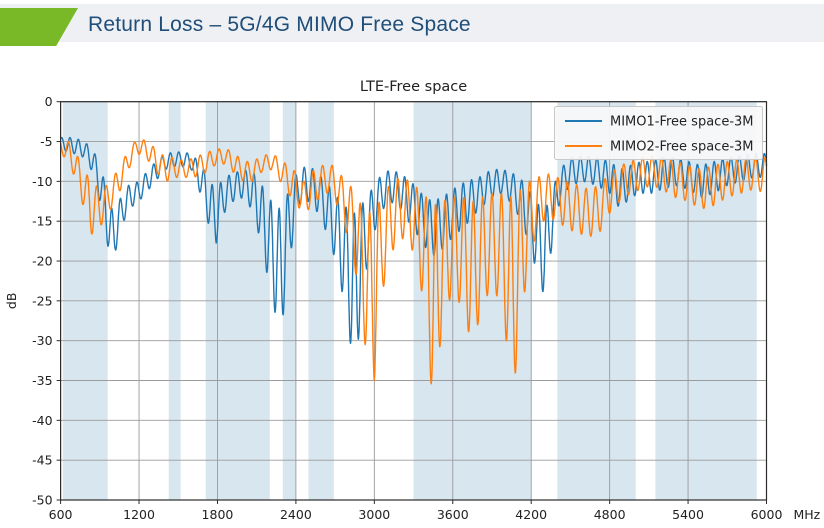 The height and width of the screenshot is (528, 824). Describe the element at coordinates (49, 101) in the screenshot. I see `y-tick-label: 0` at that location.